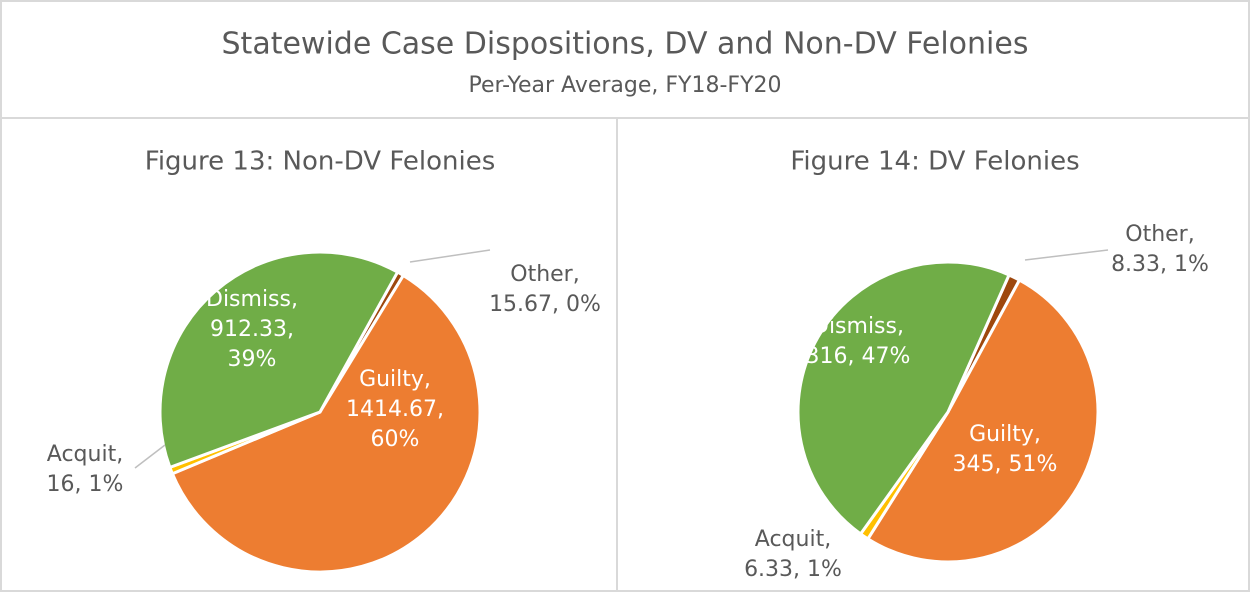 This screenshot has width=1250, height=592. Describe the element at coordinates (625, 85) in the screenshot. I see `subtitle: Per-Year Average, FY18-FY20` at that location.